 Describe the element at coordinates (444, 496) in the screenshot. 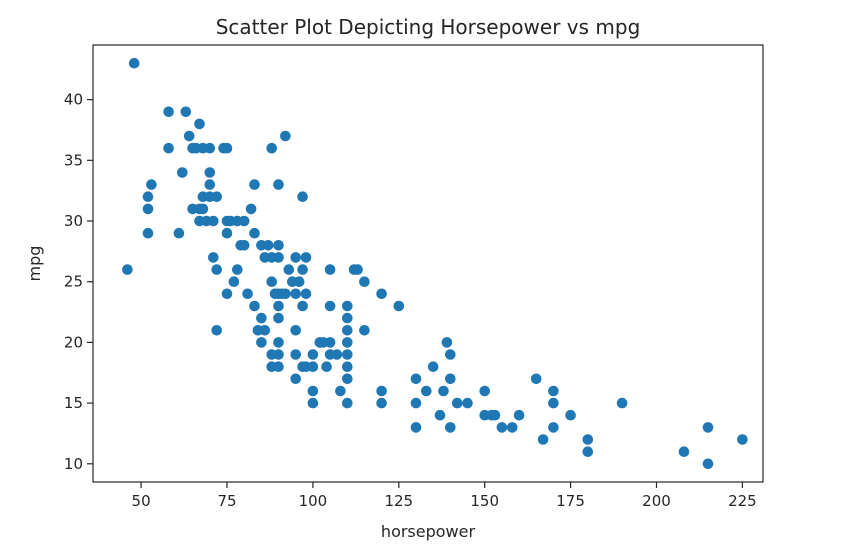

I see `x-axis-ticks: 50 75 100 125 150 175 200 225` at that location.